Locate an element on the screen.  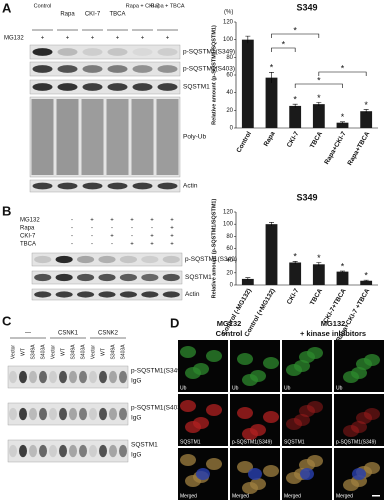
micrograph-label: SQSTM1 is located at coordinates (190, 442).